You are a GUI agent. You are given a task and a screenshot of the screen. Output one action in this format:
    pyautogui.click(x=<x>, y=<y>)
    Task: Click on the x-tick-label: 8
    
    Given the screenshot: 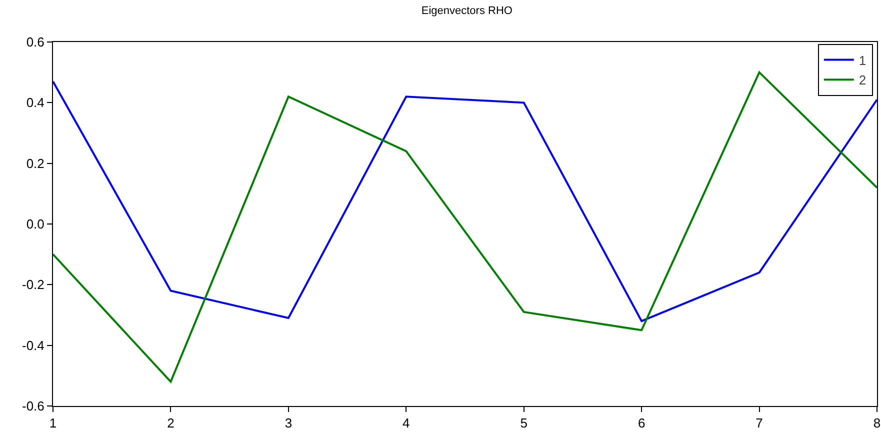 What is the action you would take?
    pyautogui.click(x=877, y=423)
    